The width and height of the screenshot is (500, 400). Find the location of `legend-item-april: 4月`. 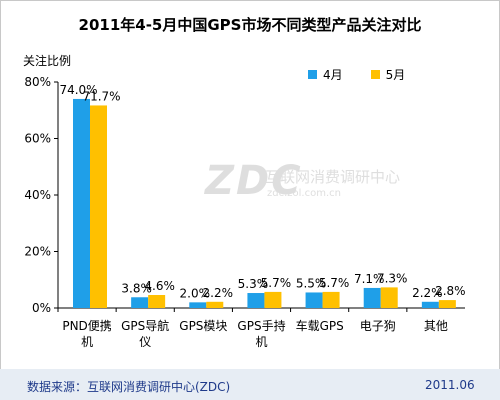

legend-item-april: 4月 is located at coordinates (325, 74).